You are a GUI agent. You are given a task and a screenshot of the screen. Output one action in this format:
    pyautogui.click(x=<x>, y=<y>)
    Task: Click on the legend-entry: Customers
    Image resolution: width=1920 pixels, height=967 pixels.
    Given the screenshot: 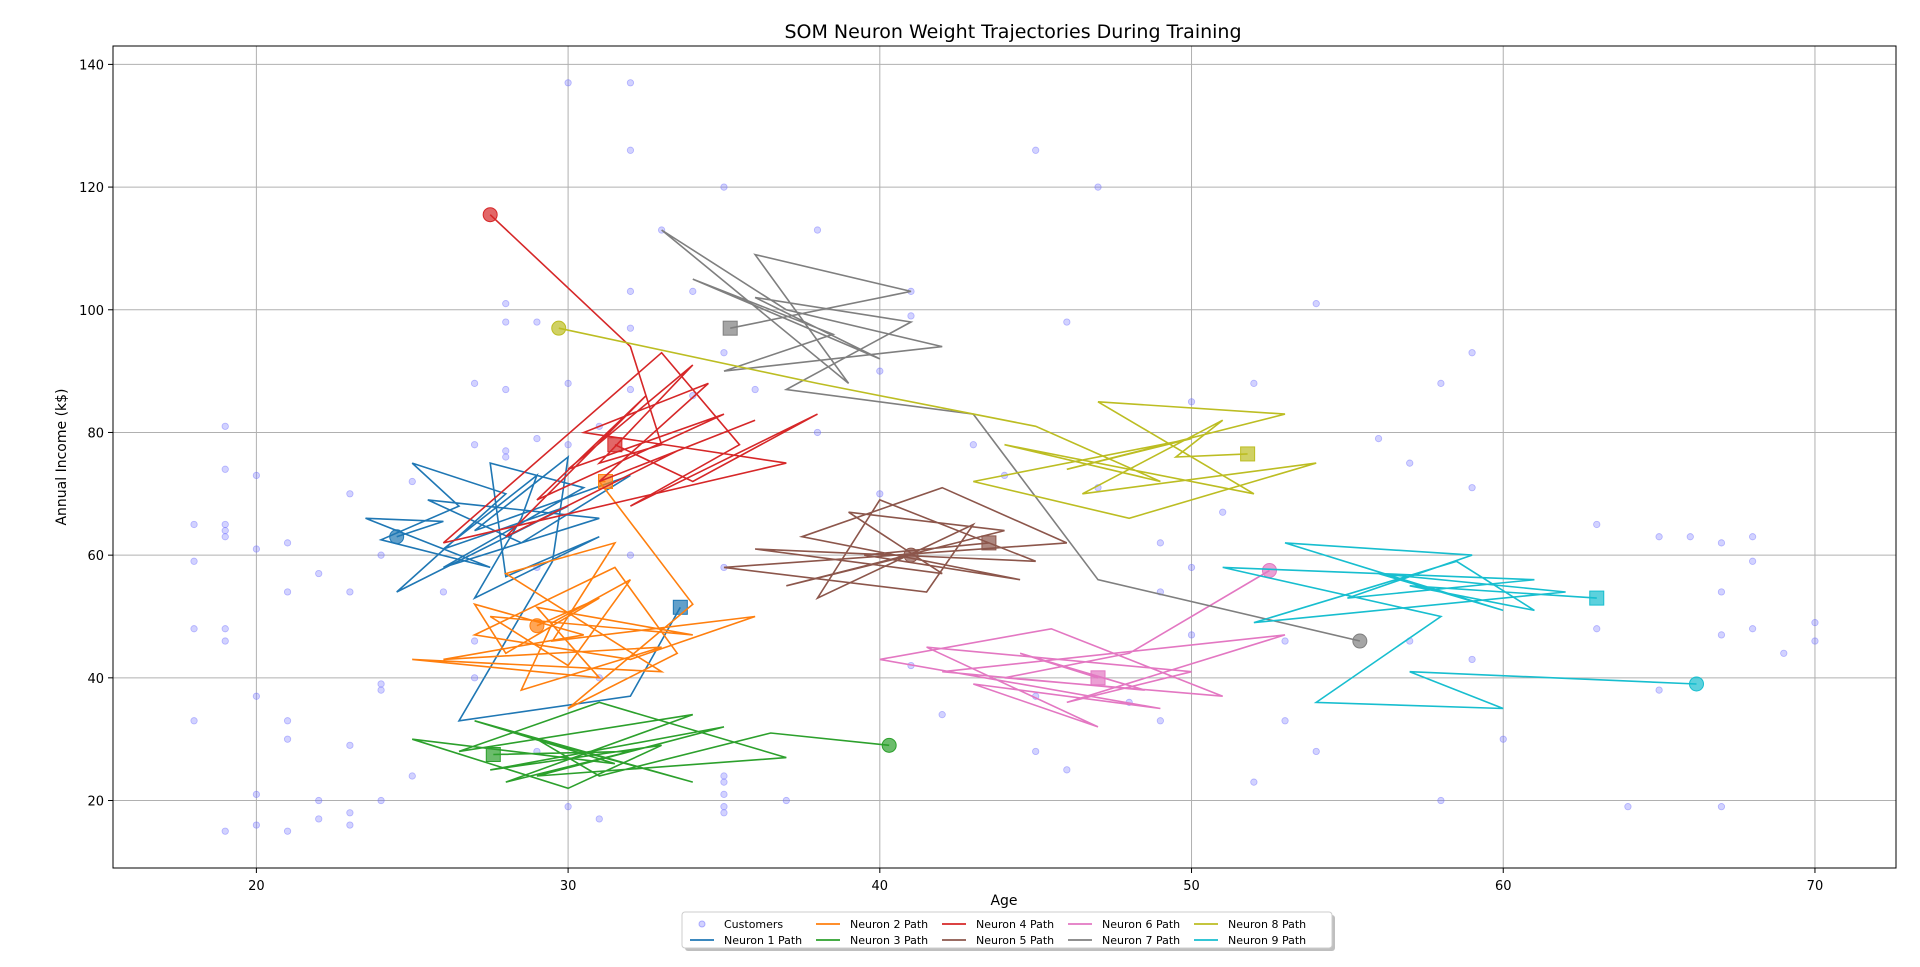 What is the action you would take?
    pyautogui.click(x=740, y=924)
    